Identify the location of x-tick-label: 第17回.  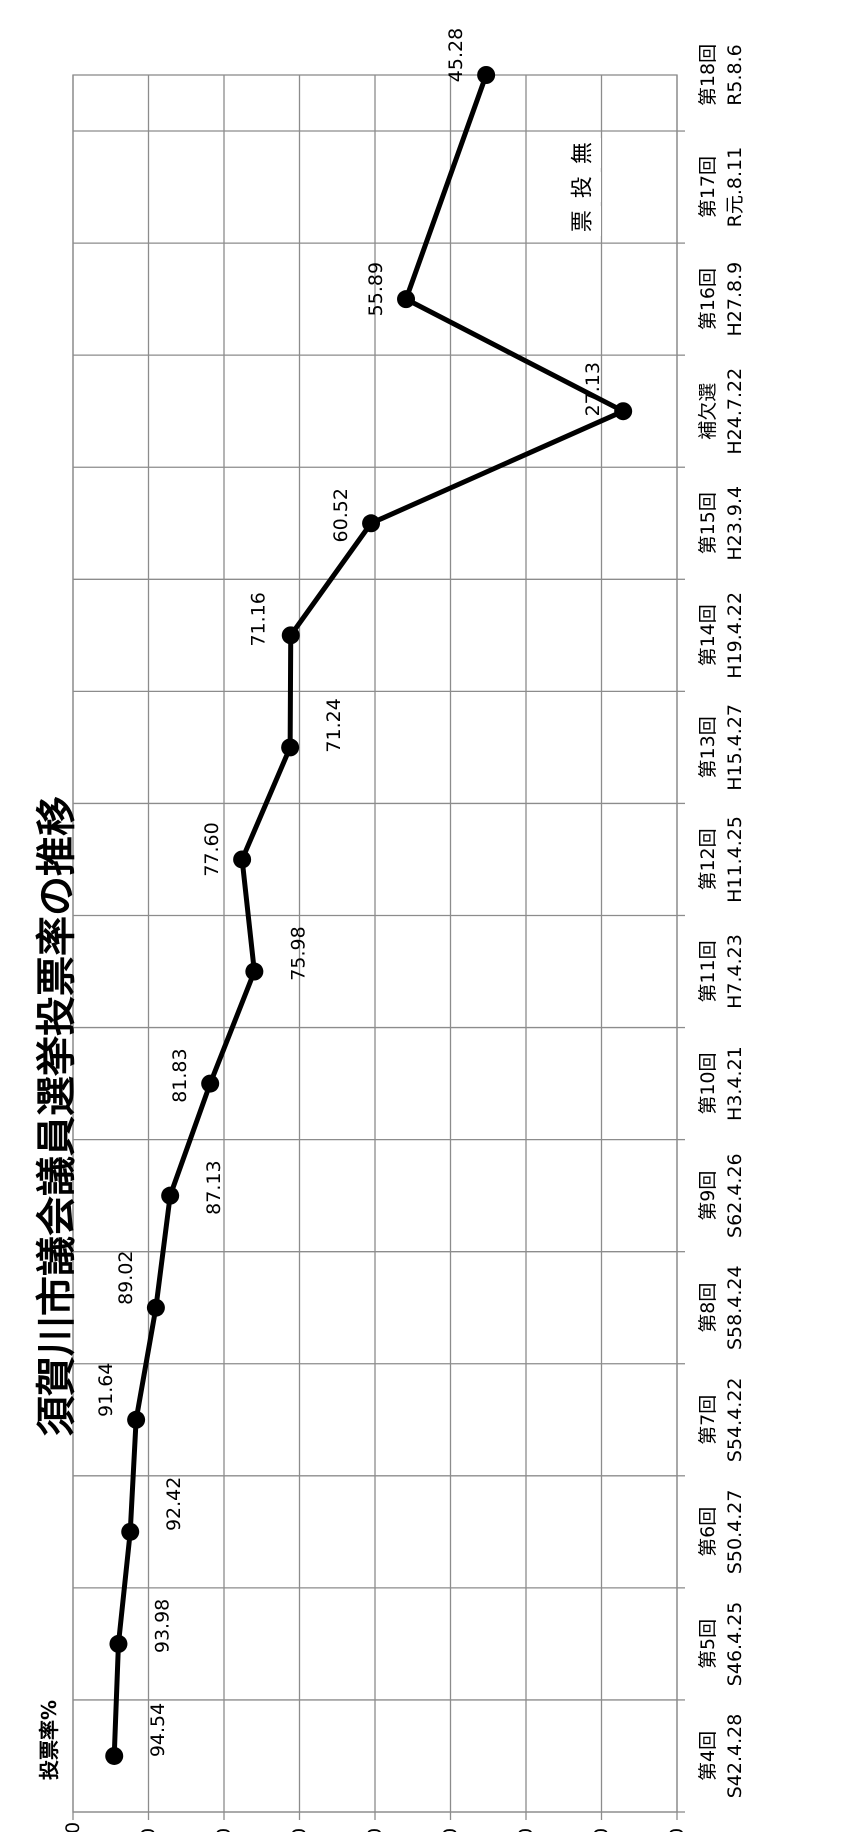
(708, 187).